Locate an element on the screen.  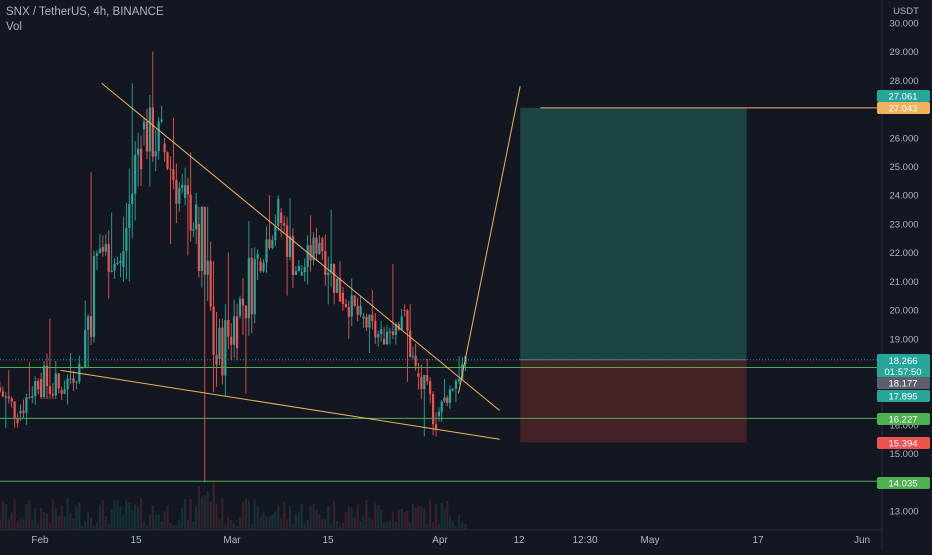
x-tick-label: 17 is located at coordinates (758, 540).